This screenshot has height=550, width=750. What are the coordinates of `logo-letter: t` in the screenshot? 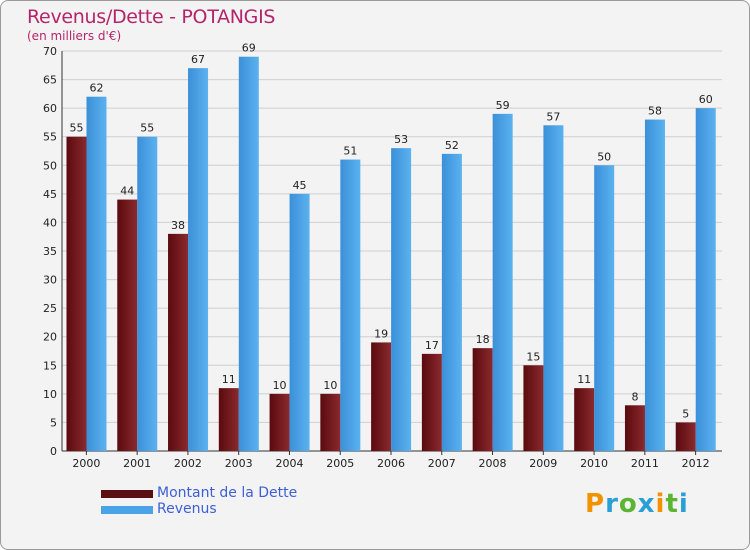 It's located at (672, 504).